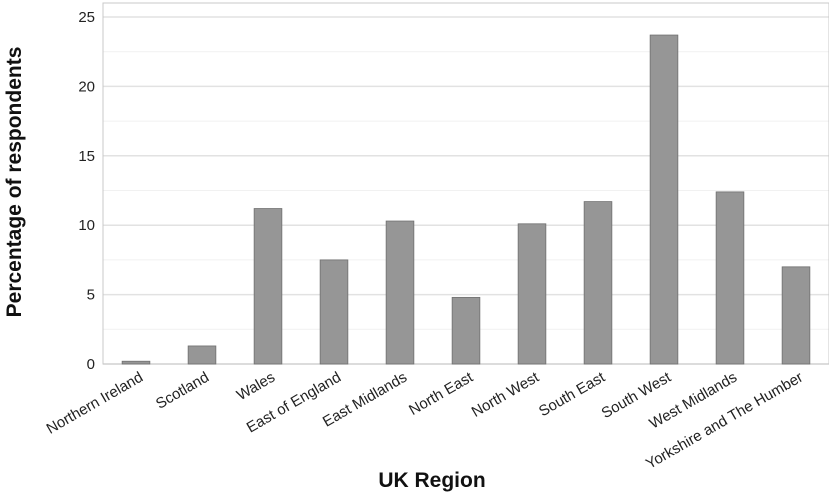 This screenshot has width=829, height=495. I want to click on x-tick-label: South East, so click(572, 394).